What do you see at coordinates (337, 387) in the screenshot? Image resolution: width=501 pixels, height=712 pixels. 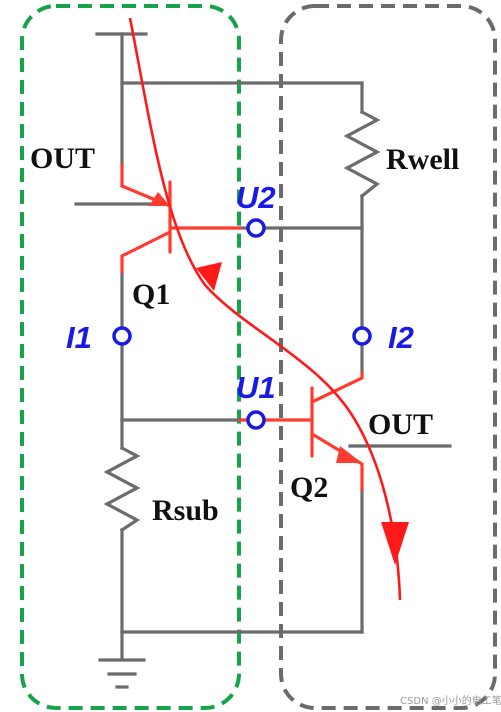 I see `q2-upper-lead` at bounding box center [337, 387].